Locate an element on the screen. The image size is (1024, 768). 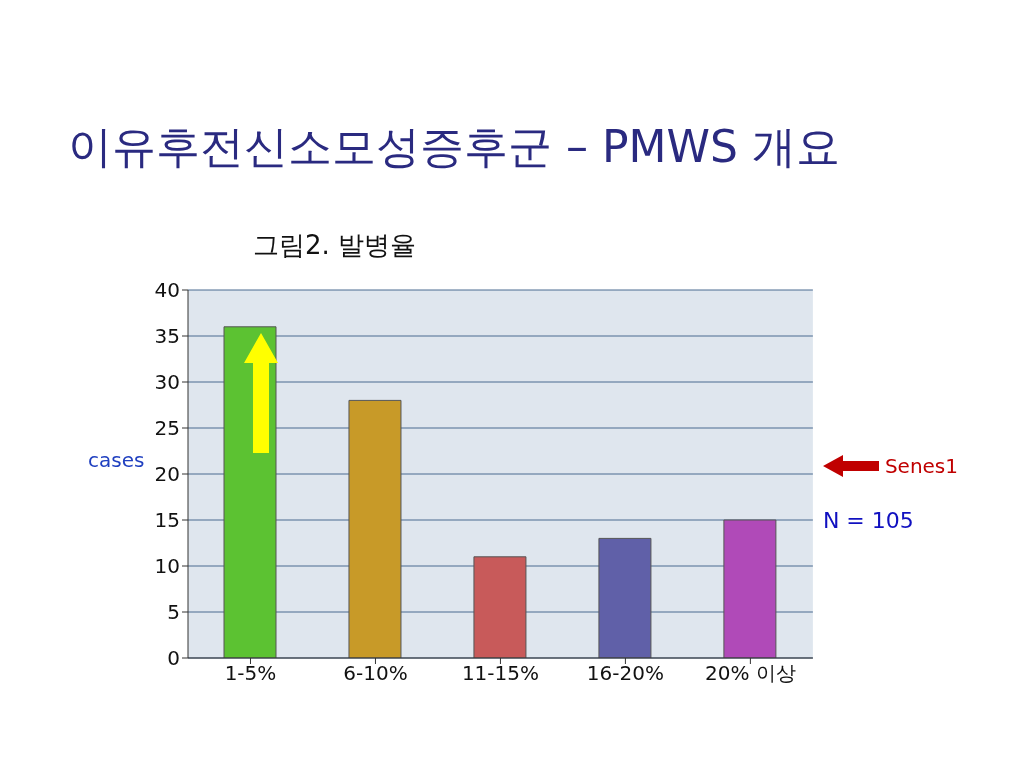
text: Senes1 is located at coordinates (921, 465).